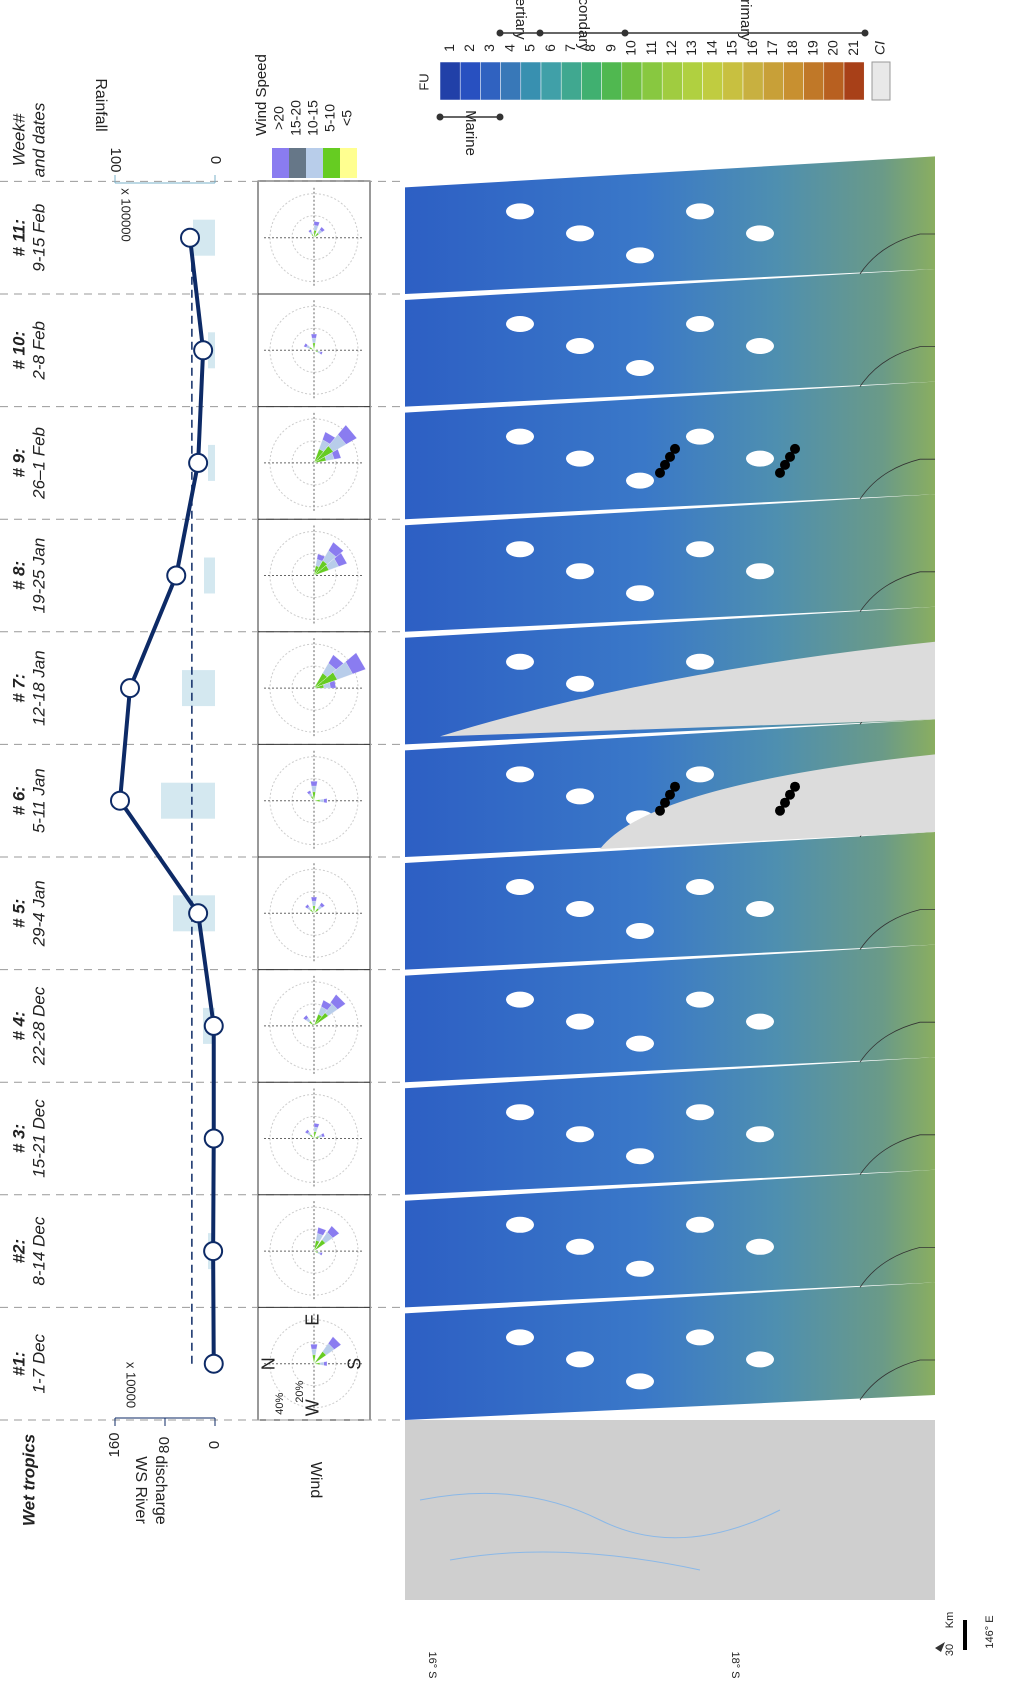 This screenshot has height=1690, width=1010. Describe the element at coordinates (131, 1385) in the screenshot. I see `multiplier: x 10000` at that location.